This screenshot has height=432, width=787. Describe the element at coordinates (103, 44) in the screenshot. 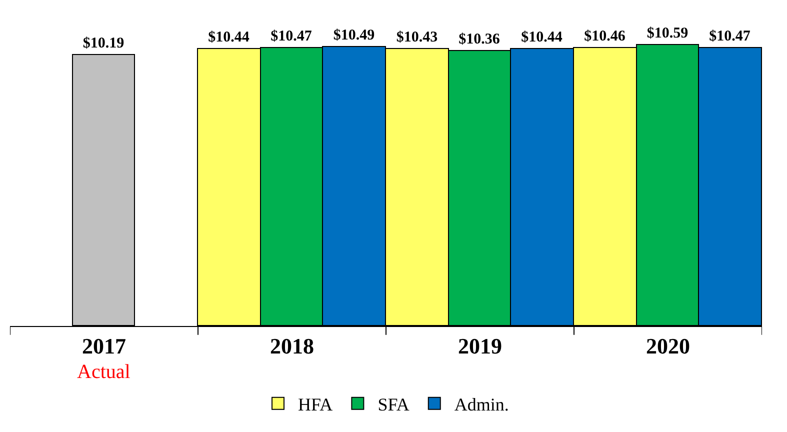

I see `data-label: $10.19` at that location.